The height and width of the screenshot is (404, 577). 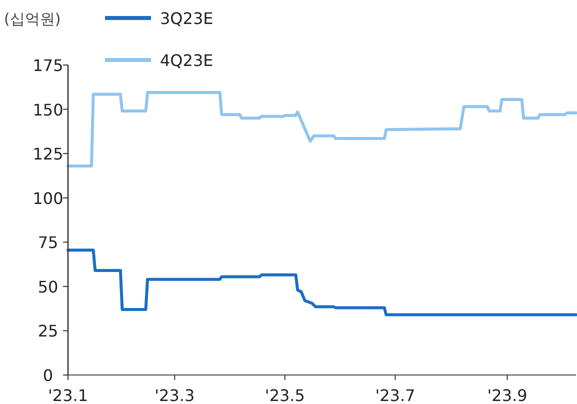 I want to click on y-tick-label: 125, so click(x=48, y=154).